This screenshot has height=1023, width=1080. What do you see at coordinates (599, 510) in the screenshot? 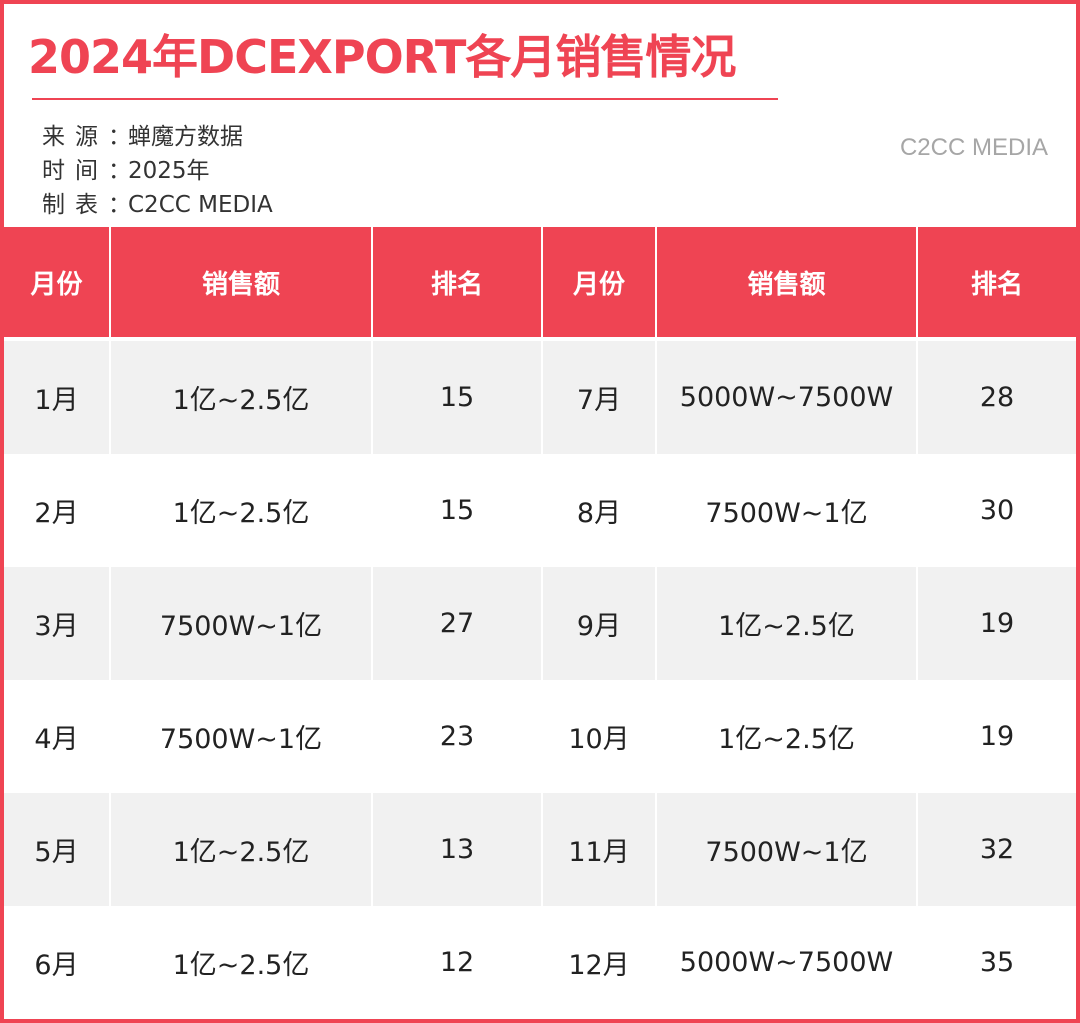
I see `cell-month: 8月` at bounding box center [599, 510].